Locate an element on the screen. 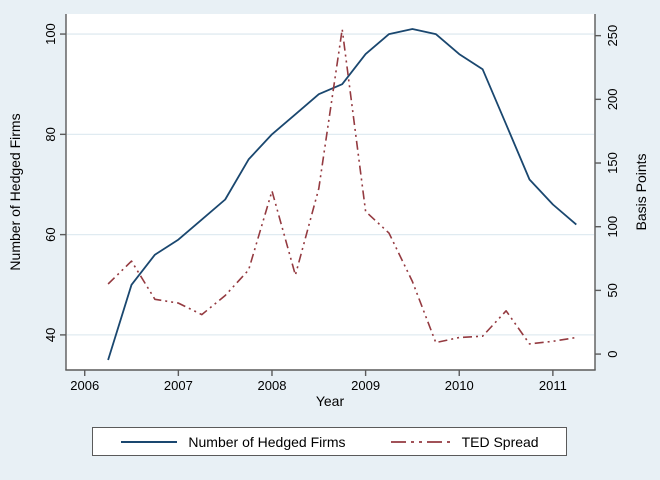 The width and height of the screenshot is (660, 480). x-tick-label-2007: 2007 is located at coordinates (178, 385).